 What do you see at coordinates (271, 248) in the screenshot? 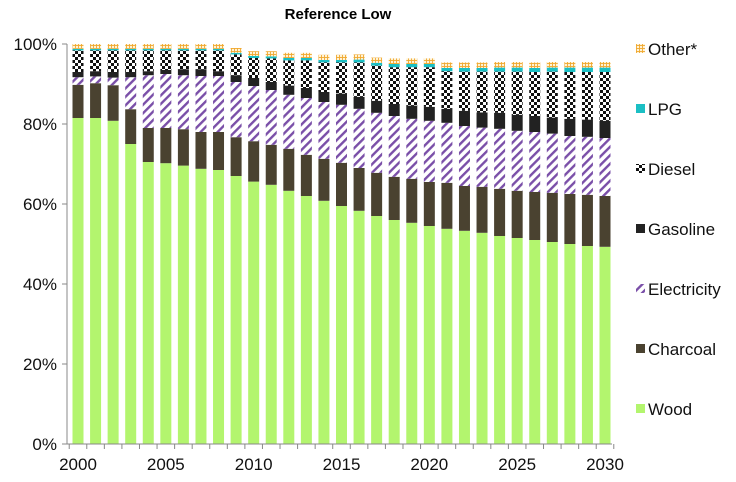
I see `bar-group-2011` at bounding box center [271, 248].